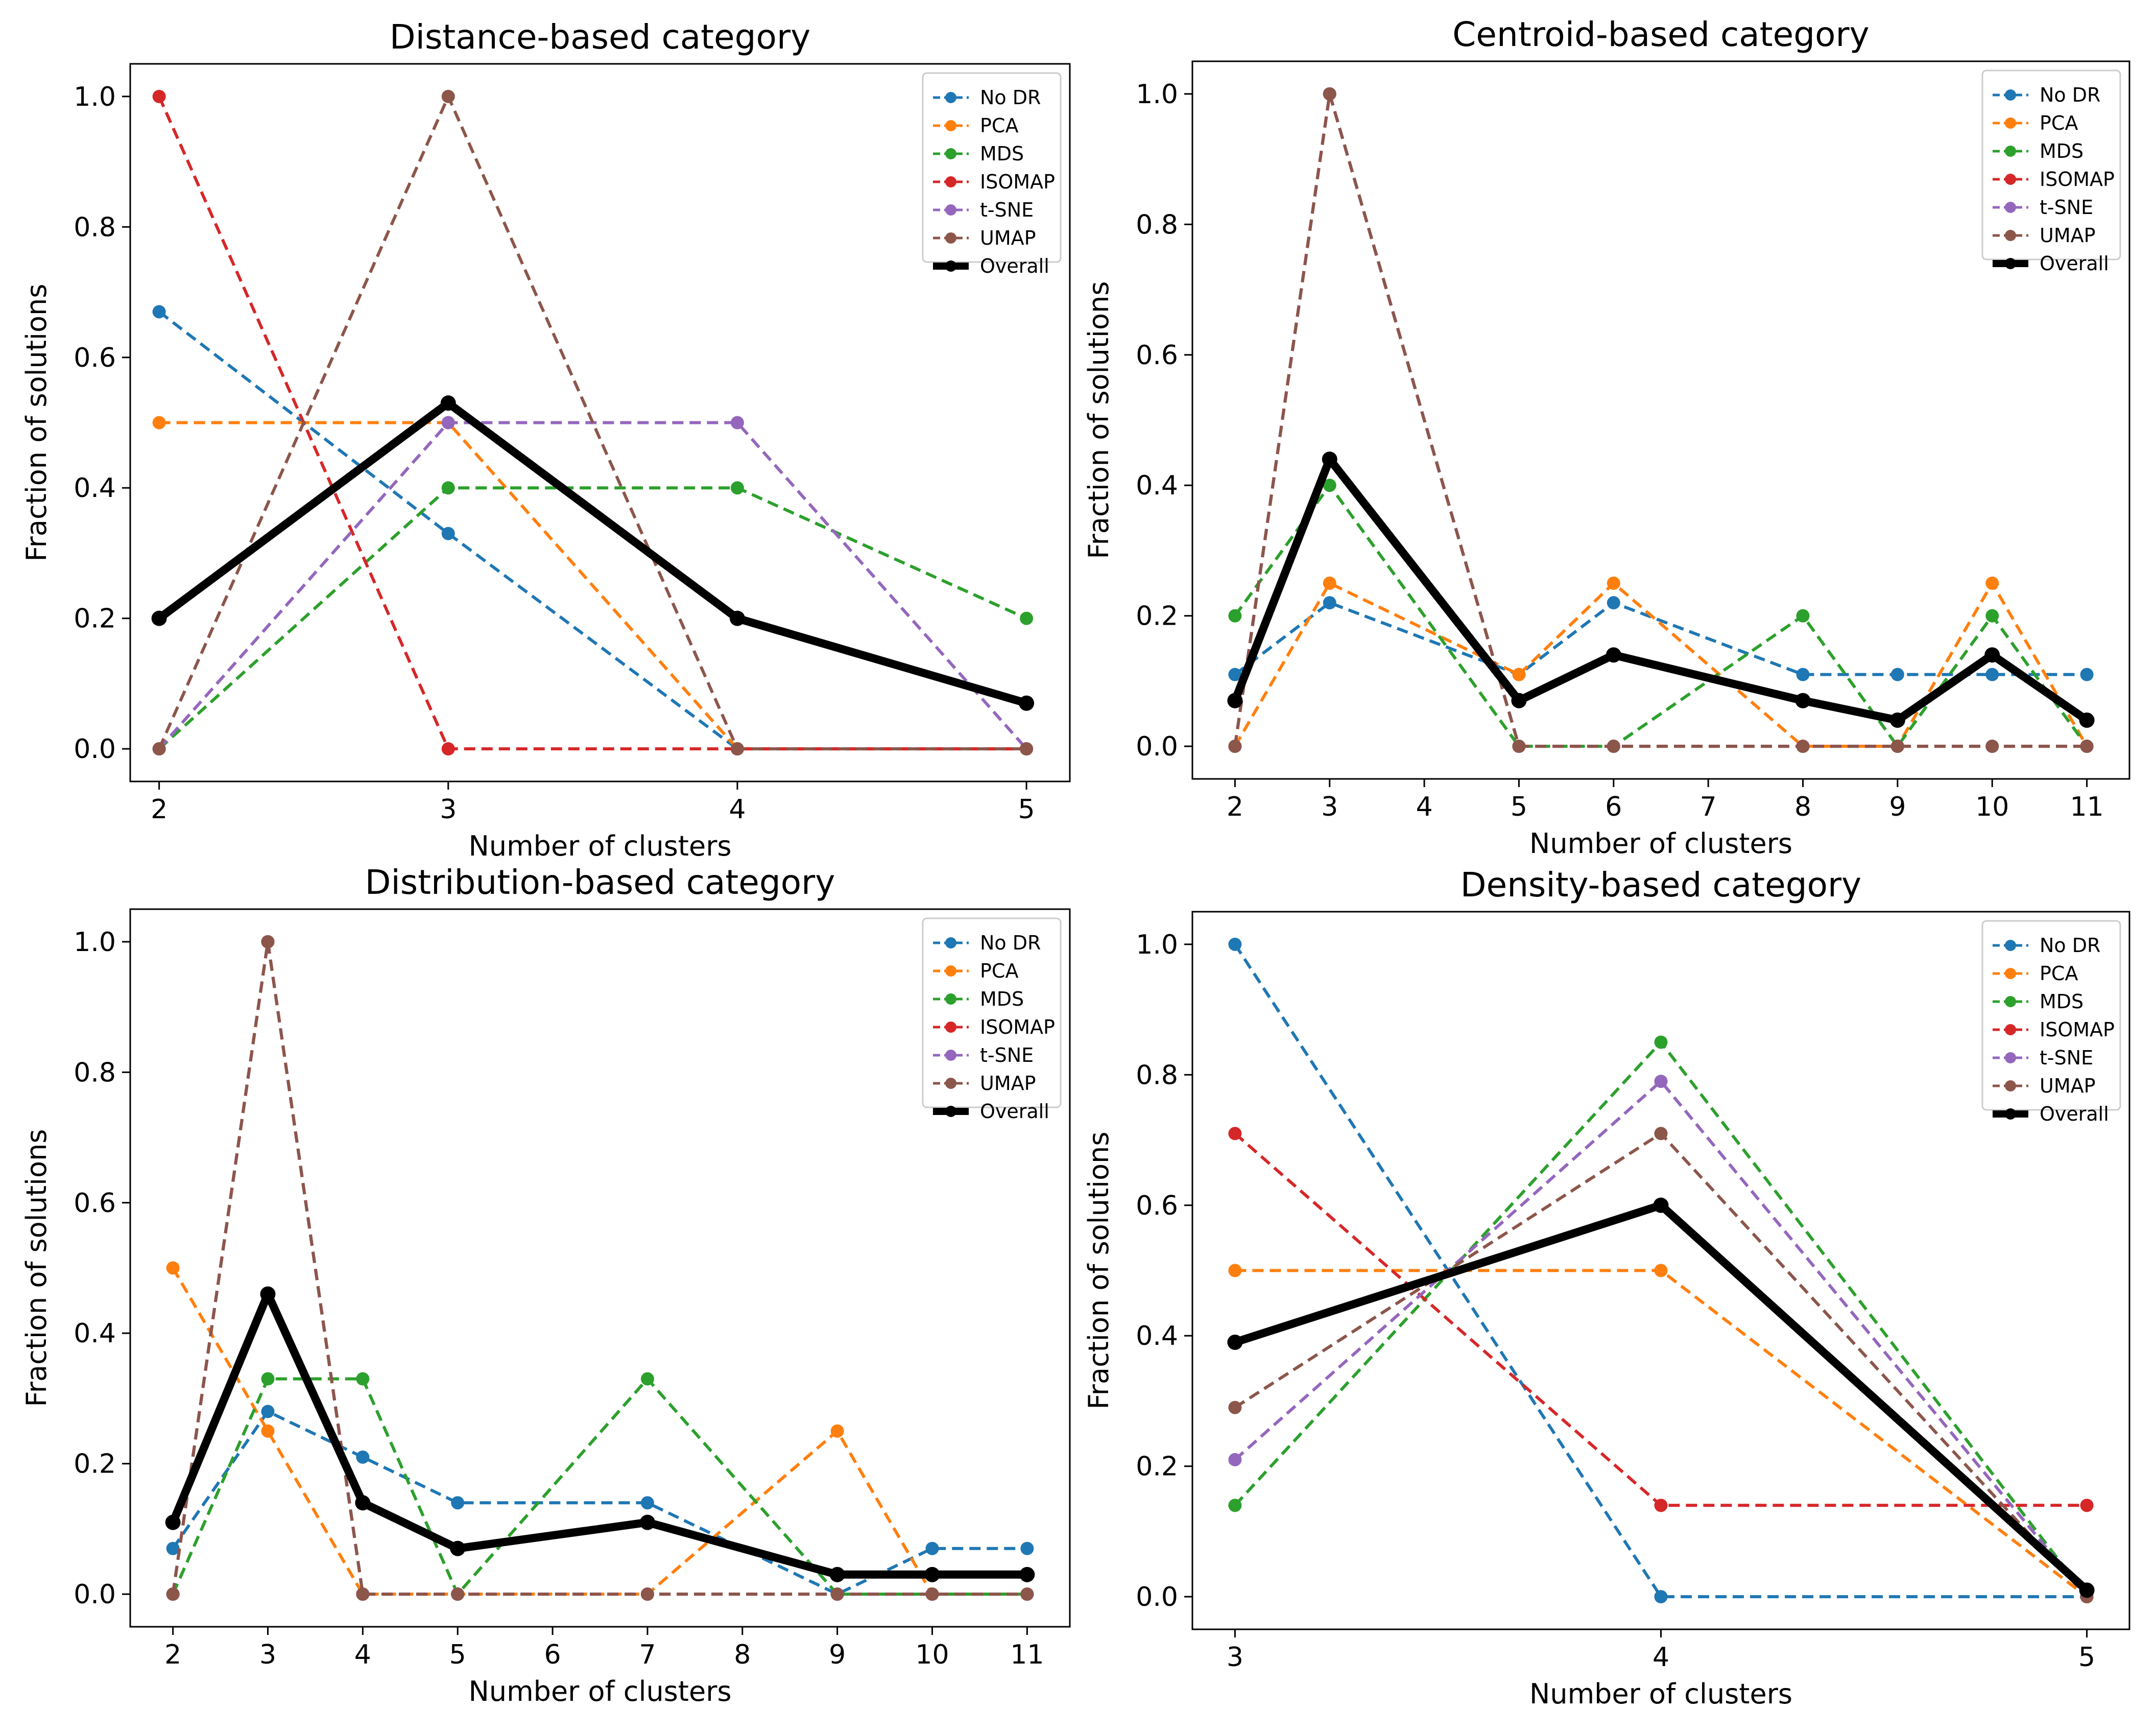 The width and height of the screenshot is (2156, 1733). Describe the element at coordinates (999, 125) in the screenshot. I see `legend-label: PCA` at that location.